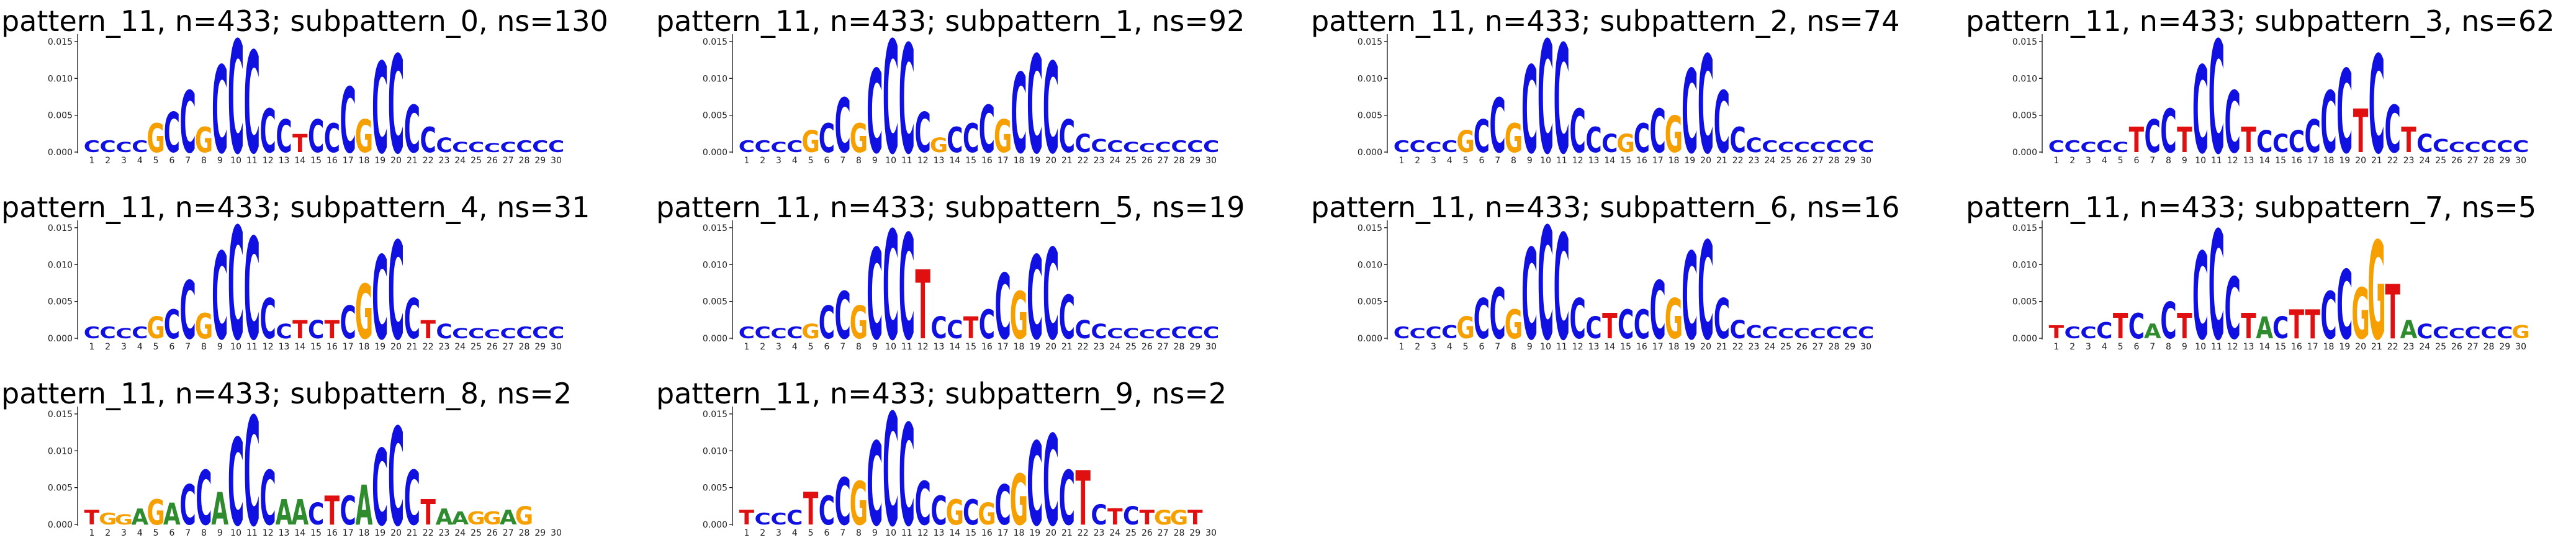 The width and height of the screenshot is (2576, 540). Describe the element at coordinates (2024, 42) in the screenshot. I see `y-tick-label: 0.015` at that location.